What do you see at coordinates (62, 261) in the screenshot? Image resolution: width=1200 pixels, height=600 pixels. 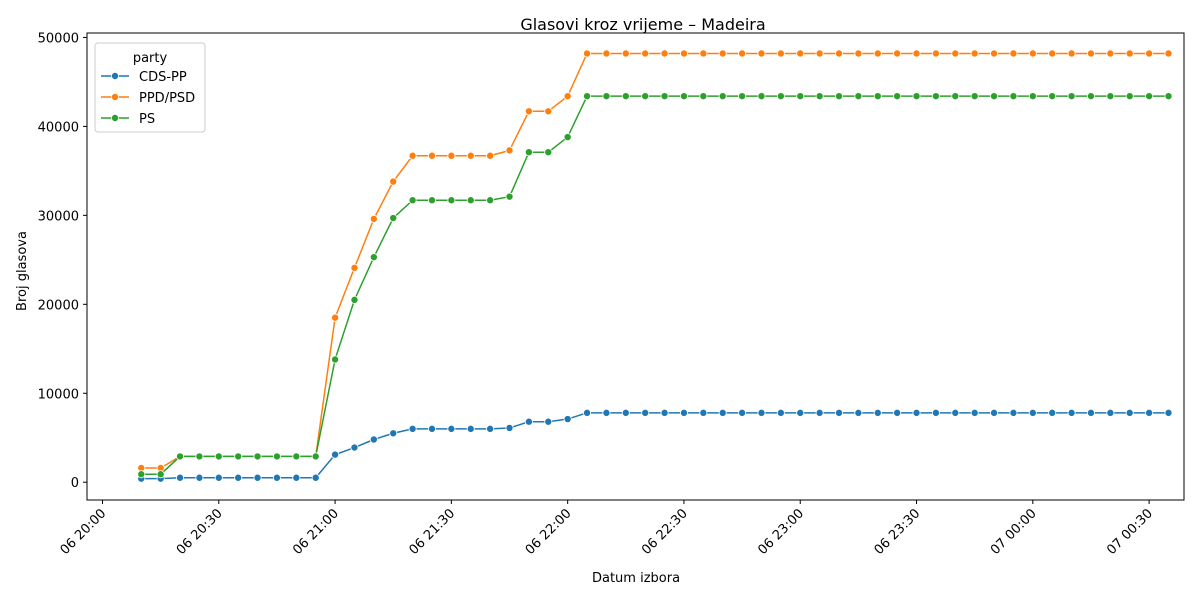 I see `y-axis: 0 10000 20000 30000 40000 50000` at bounding box center [62, 261].